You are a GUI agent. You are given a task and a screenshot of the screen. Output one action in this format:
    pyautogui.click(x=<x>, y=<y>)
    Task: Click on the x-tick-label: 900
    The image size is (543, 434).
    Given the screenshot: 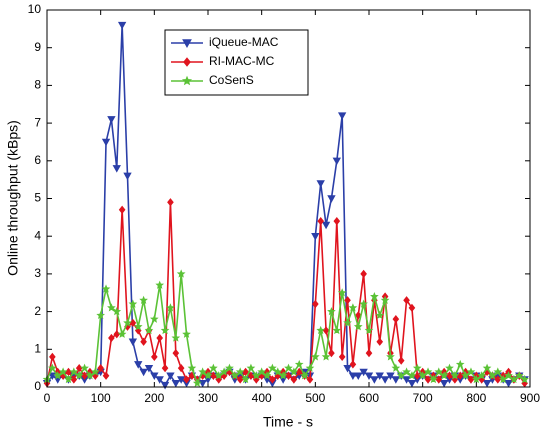 What is the action you would take?
    pyautogui.click(x=530, y=398)
    